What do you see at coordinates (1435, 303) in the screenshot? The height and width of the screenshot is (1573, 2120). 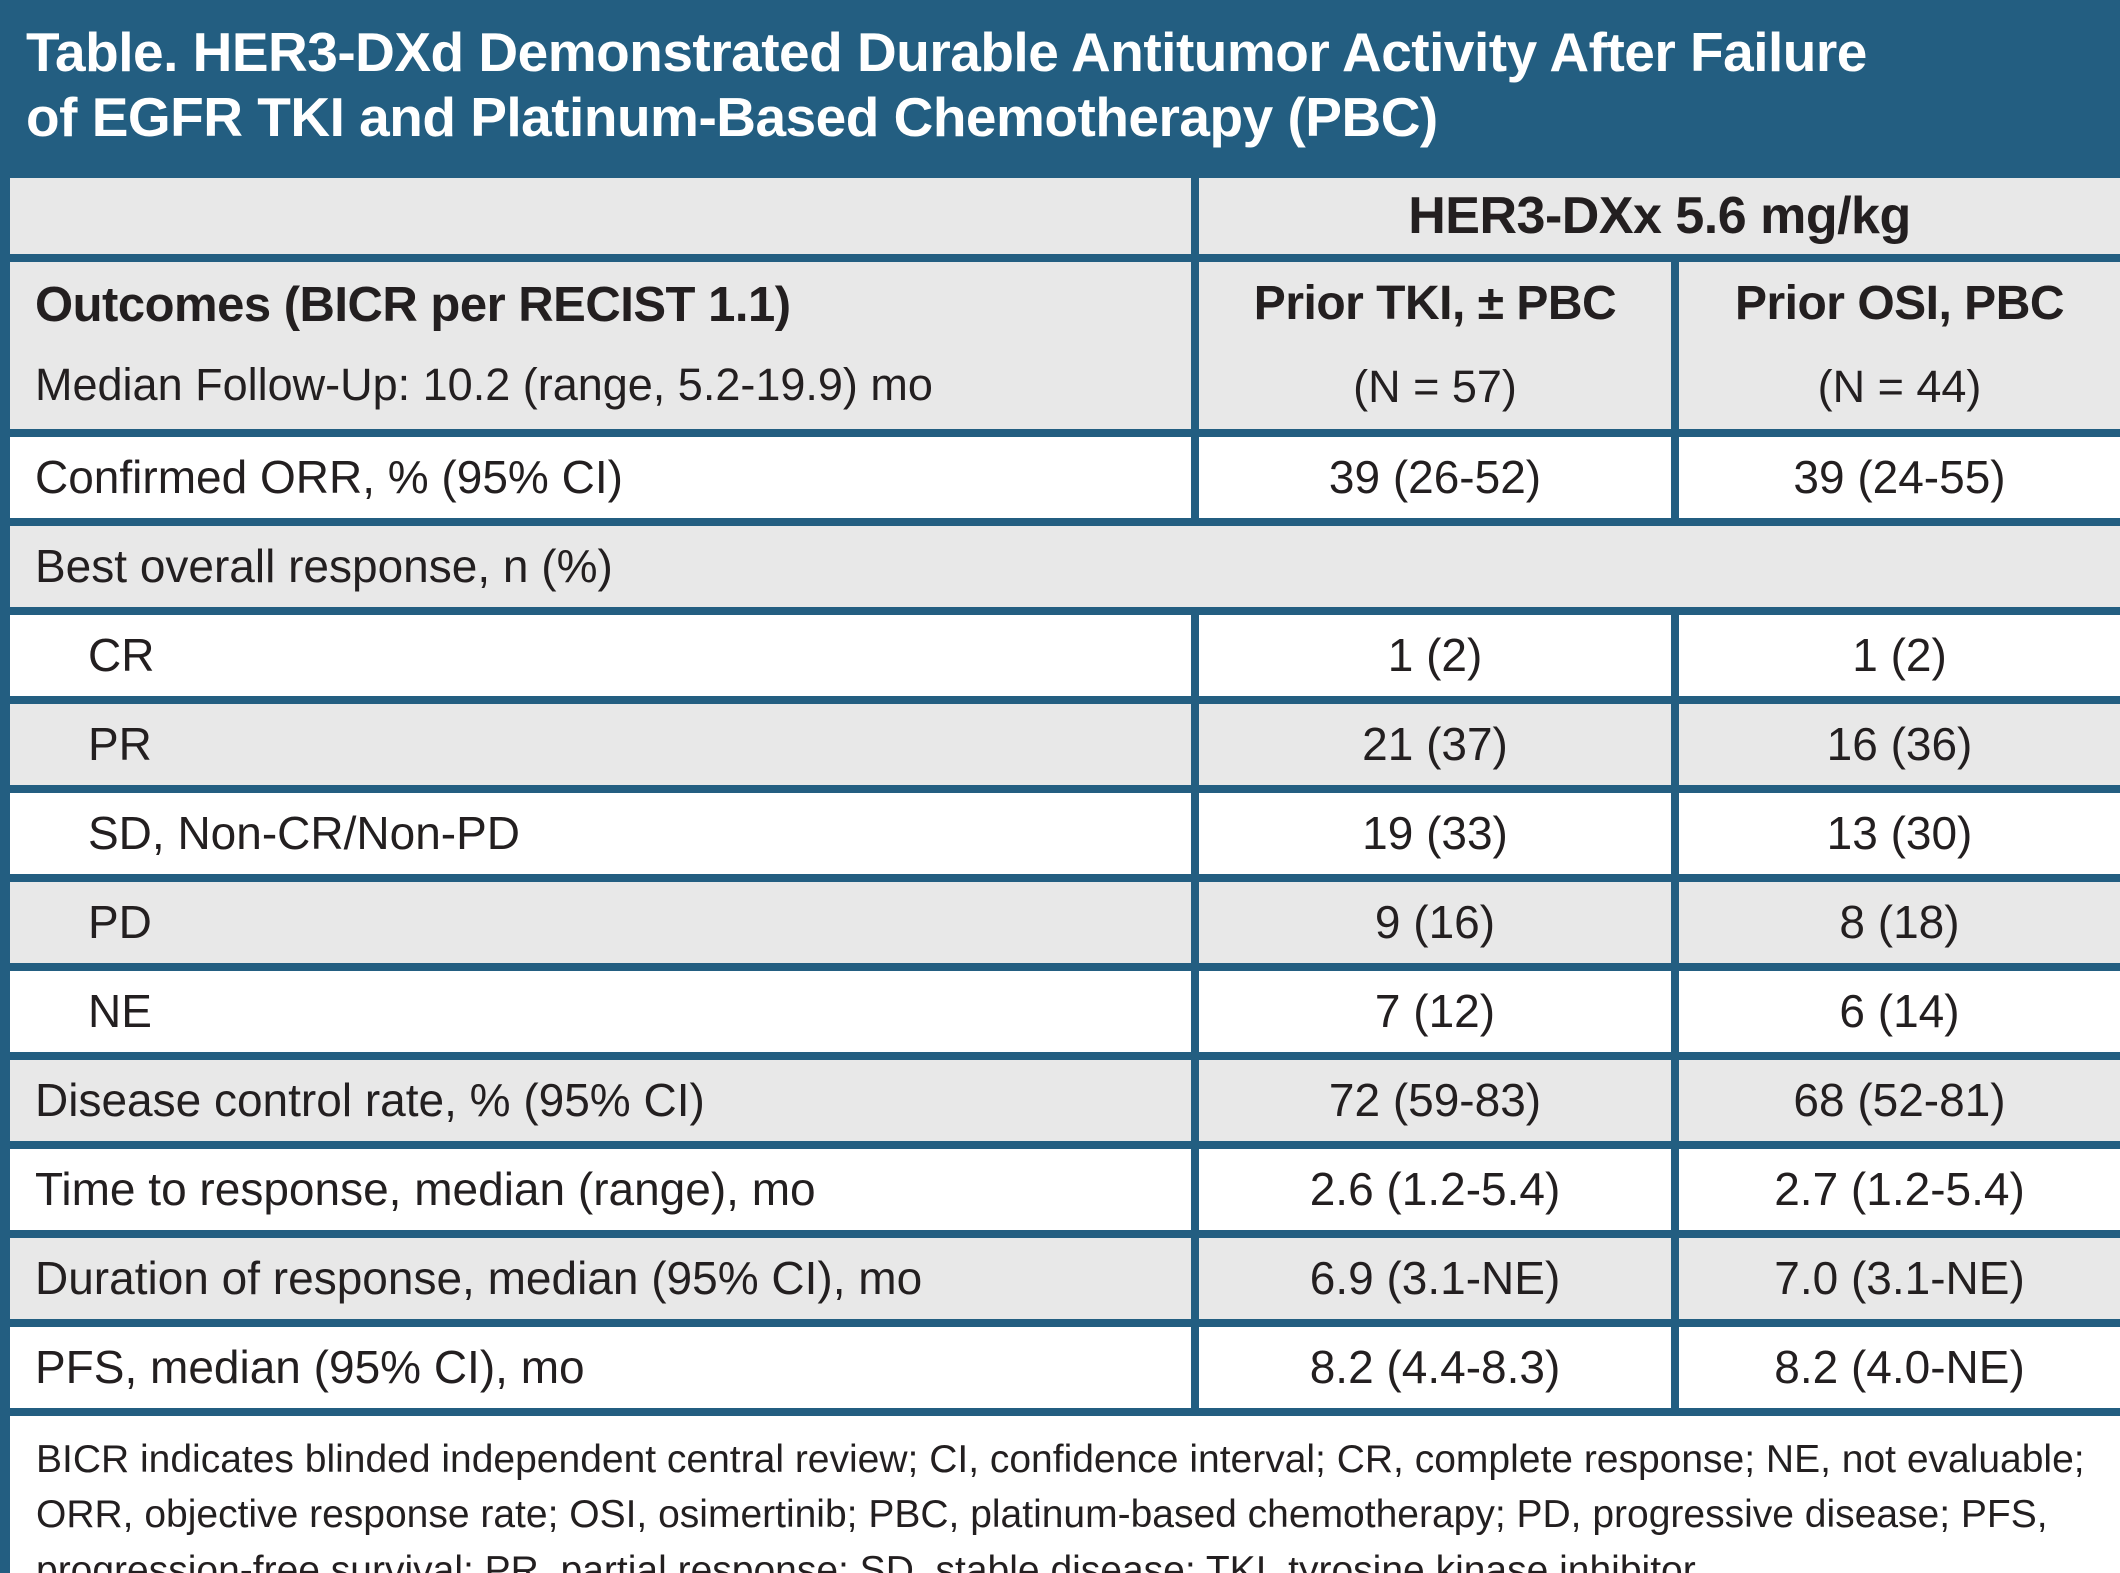 I see `column-header-prior-tki-label: Prior TKI, ± PBC` at bounding box center [1435, 303].